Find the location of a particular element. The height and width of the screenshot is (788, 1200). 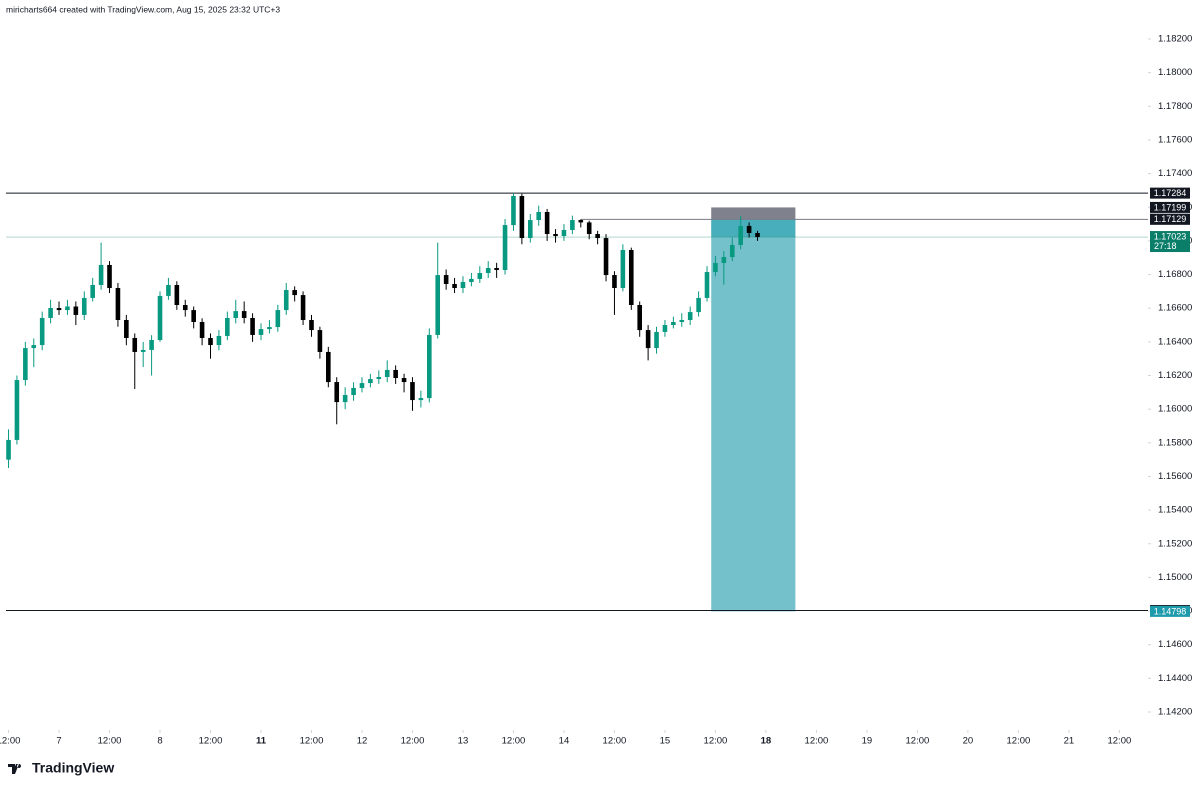

y-tick-label: 1.14200 is located at coordinates (1175, 712).